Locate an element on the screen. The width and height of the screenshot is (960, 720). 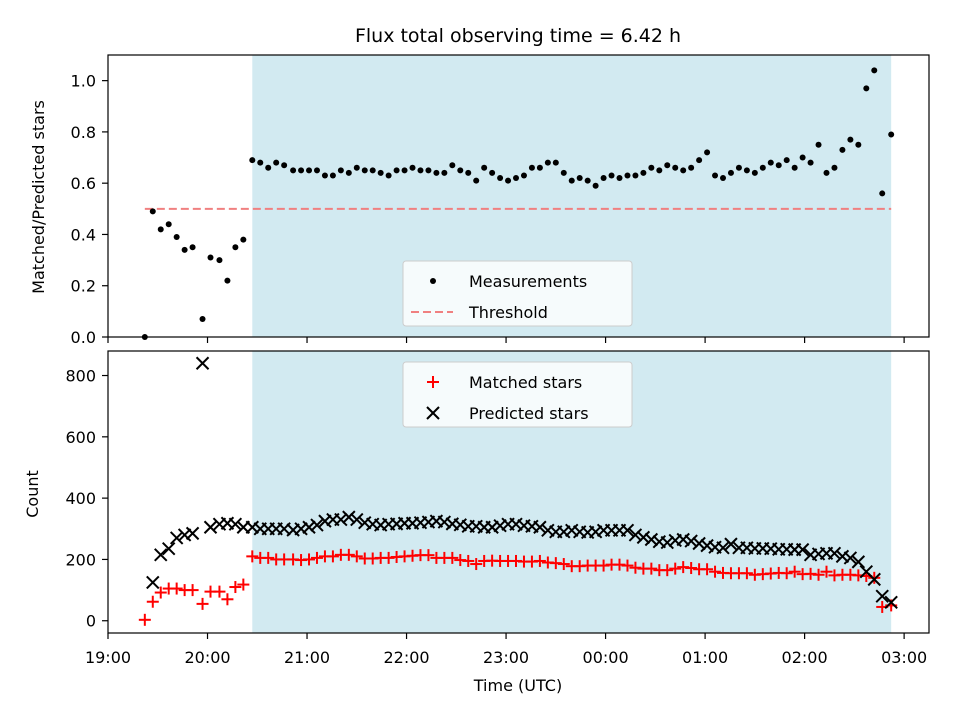
top-legend-box is located at coordinates (517, 293).